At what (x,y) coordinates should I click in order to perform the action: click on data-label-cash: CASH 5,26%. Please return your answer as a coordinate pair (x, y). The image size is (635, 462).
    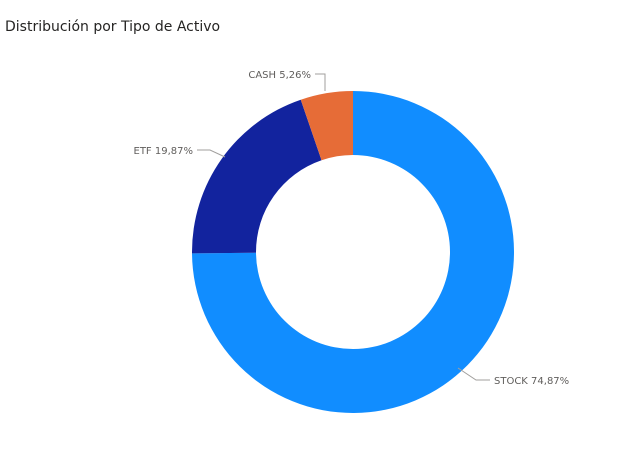
    Looking at the image, I should click on (279, 75).